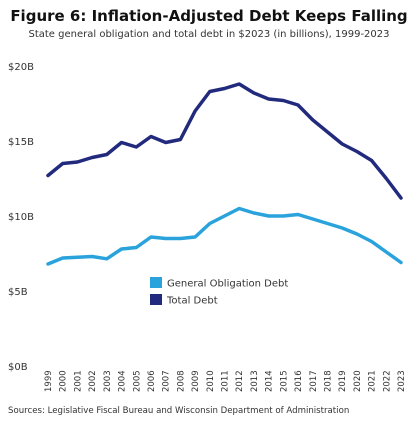  I want to click on x-tick-label: 2003, so click(108, 381).